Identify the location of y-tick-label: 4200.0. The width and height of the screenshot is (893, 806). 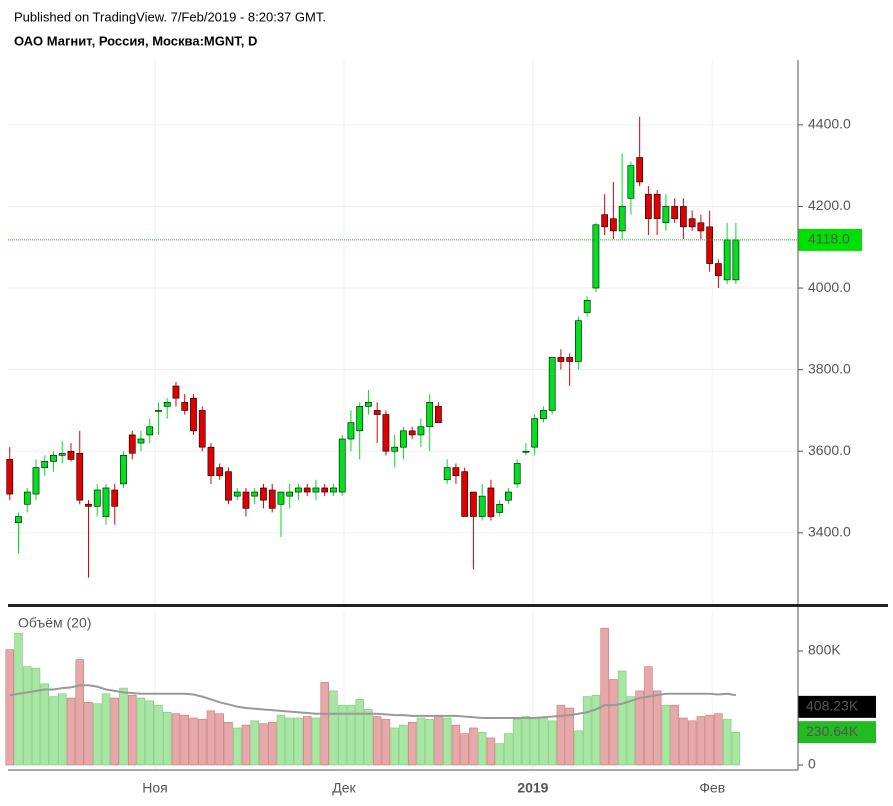
(829, 205).